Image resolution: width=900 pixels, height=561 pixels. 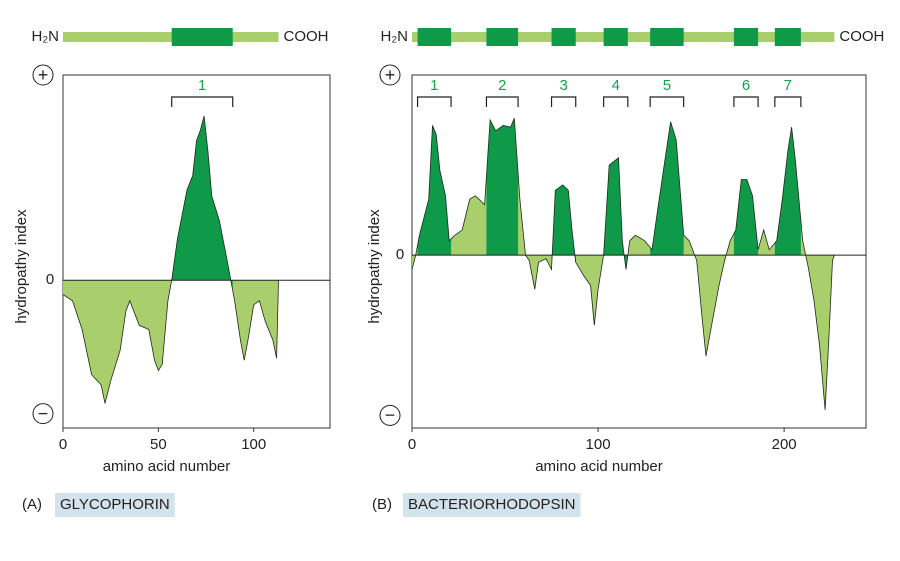 I want to click on segment-label: 3, so click(x=563, y=85).